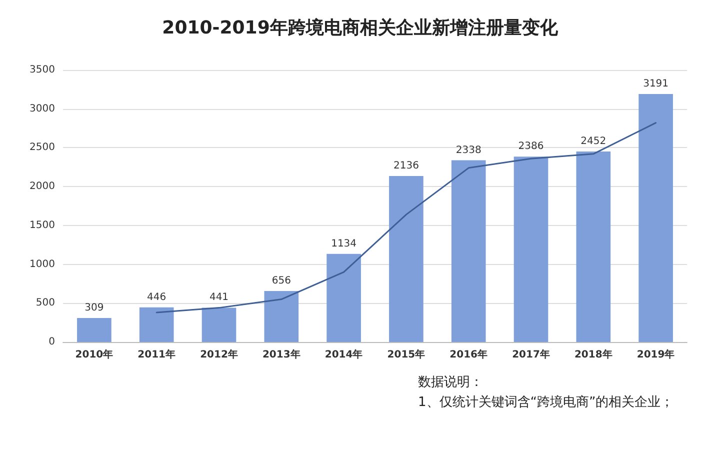 The width and height of the screenshot is (720, 460). What do you see at coordinates (42, 186) in the screenshot?
I see `y-tick-label: 2000` at bounding box center [42, 186].